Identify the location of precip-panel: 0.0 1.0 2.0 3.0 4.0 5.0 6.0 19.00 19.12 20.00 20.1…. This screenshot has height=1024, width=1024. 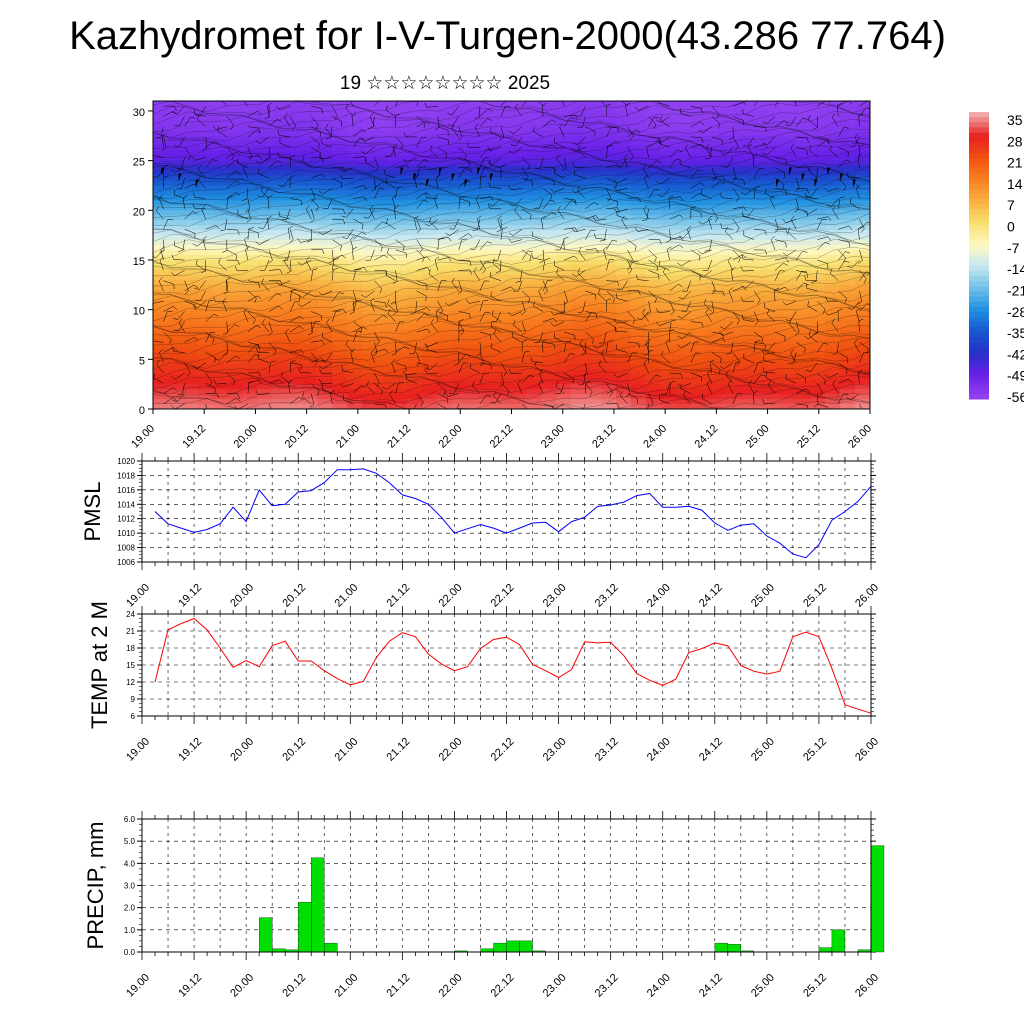
(484, 905).